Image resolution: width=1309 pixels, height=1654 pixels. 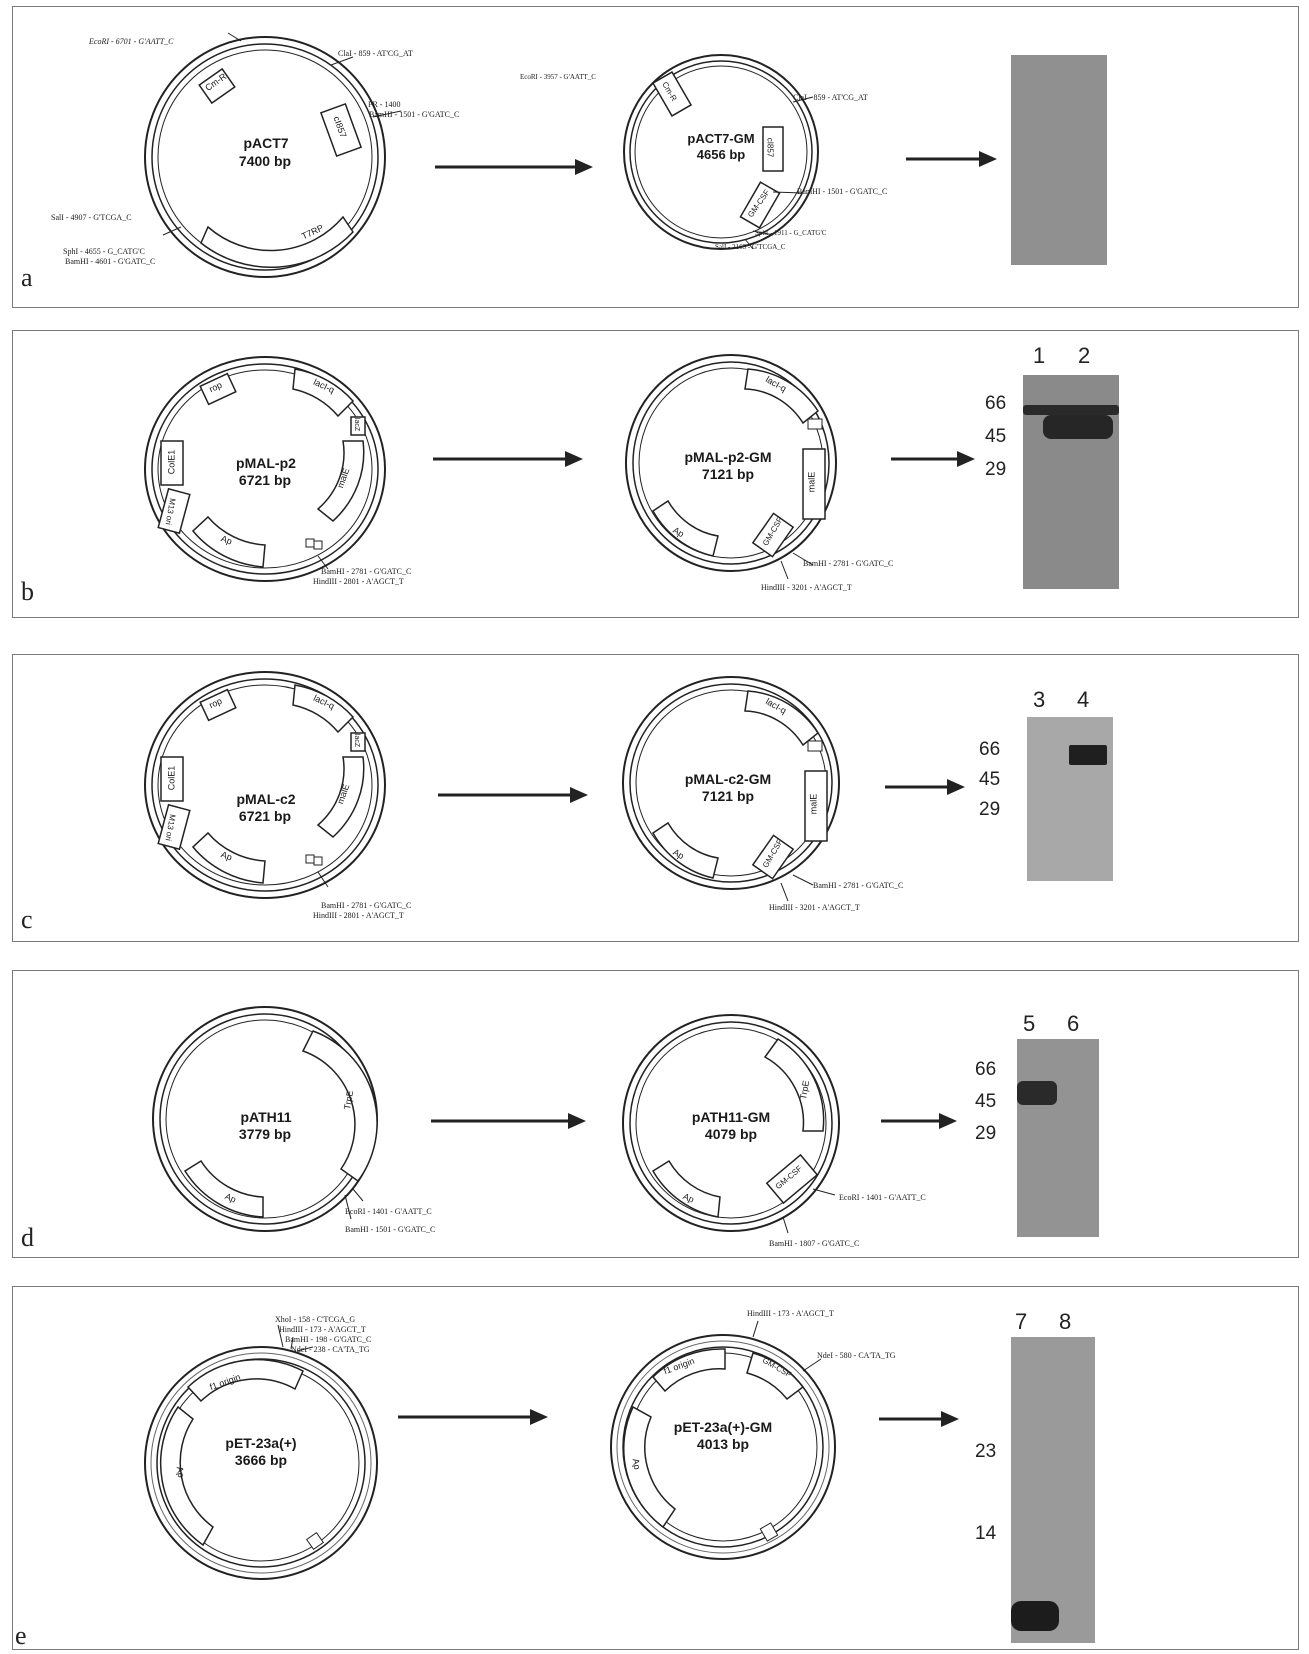 What do you see at coordinates (266, 799) in the screenshot?
I see `plasmid-name: pMAL-c2` at bounding box center [266, 799].